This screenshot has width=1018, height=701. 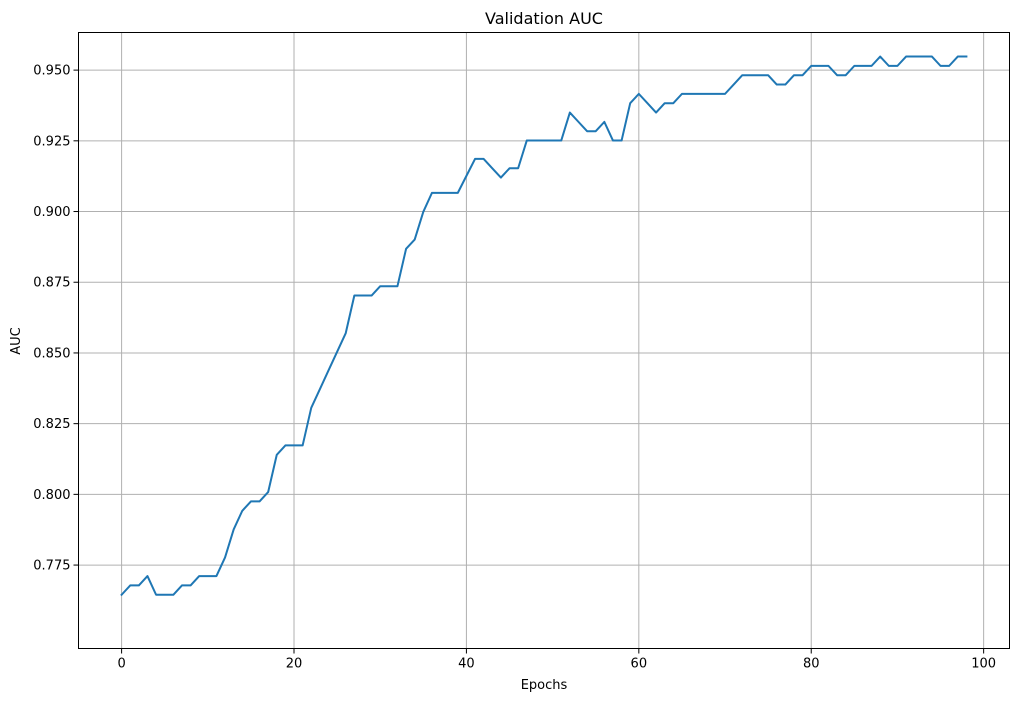 I want to click on y-tick-label: 0.900, so click(x=51, y=212).